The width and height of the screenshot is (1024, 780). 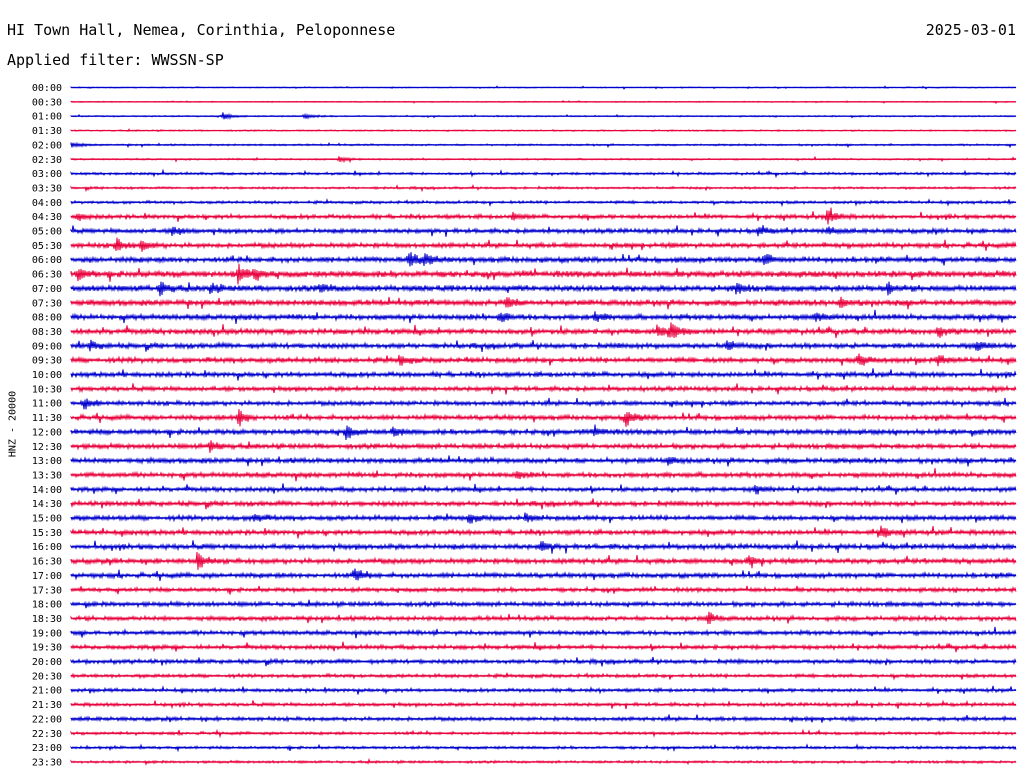 What do you see at coordinates (47, 145) in the screenshot?
I see `row-time-label: 02:00` at bounding box center [47, 145].